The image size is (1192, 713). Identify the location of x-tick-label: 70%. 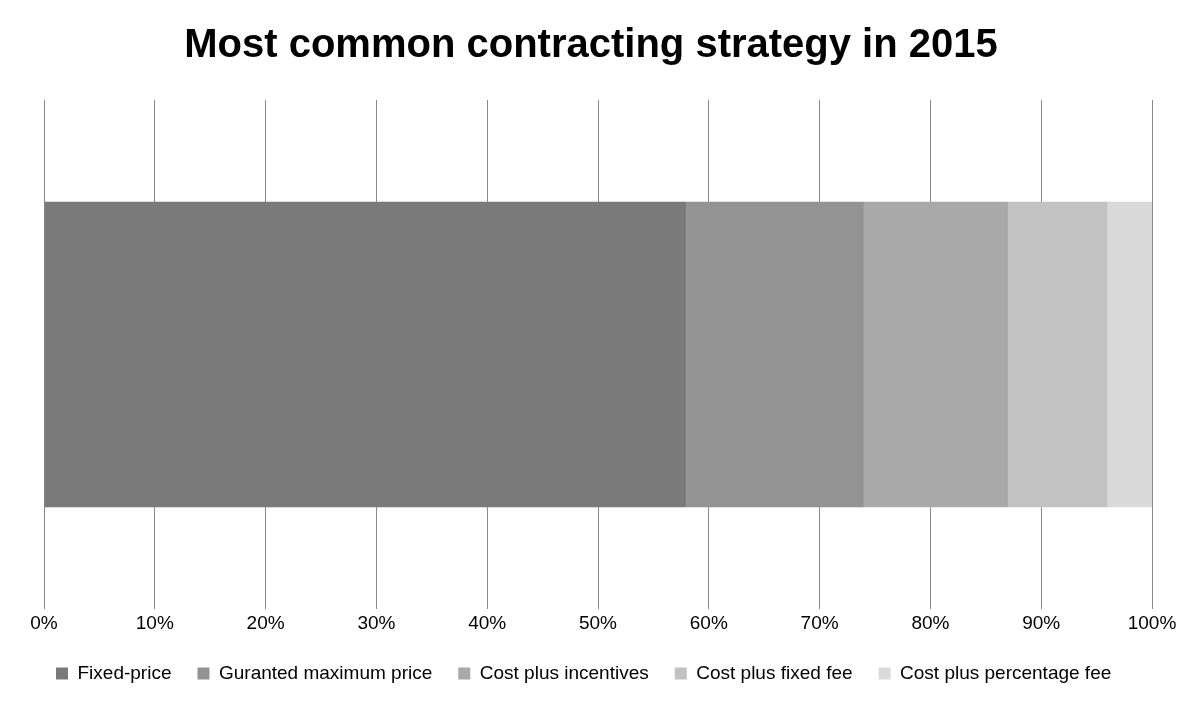
(819, 622).